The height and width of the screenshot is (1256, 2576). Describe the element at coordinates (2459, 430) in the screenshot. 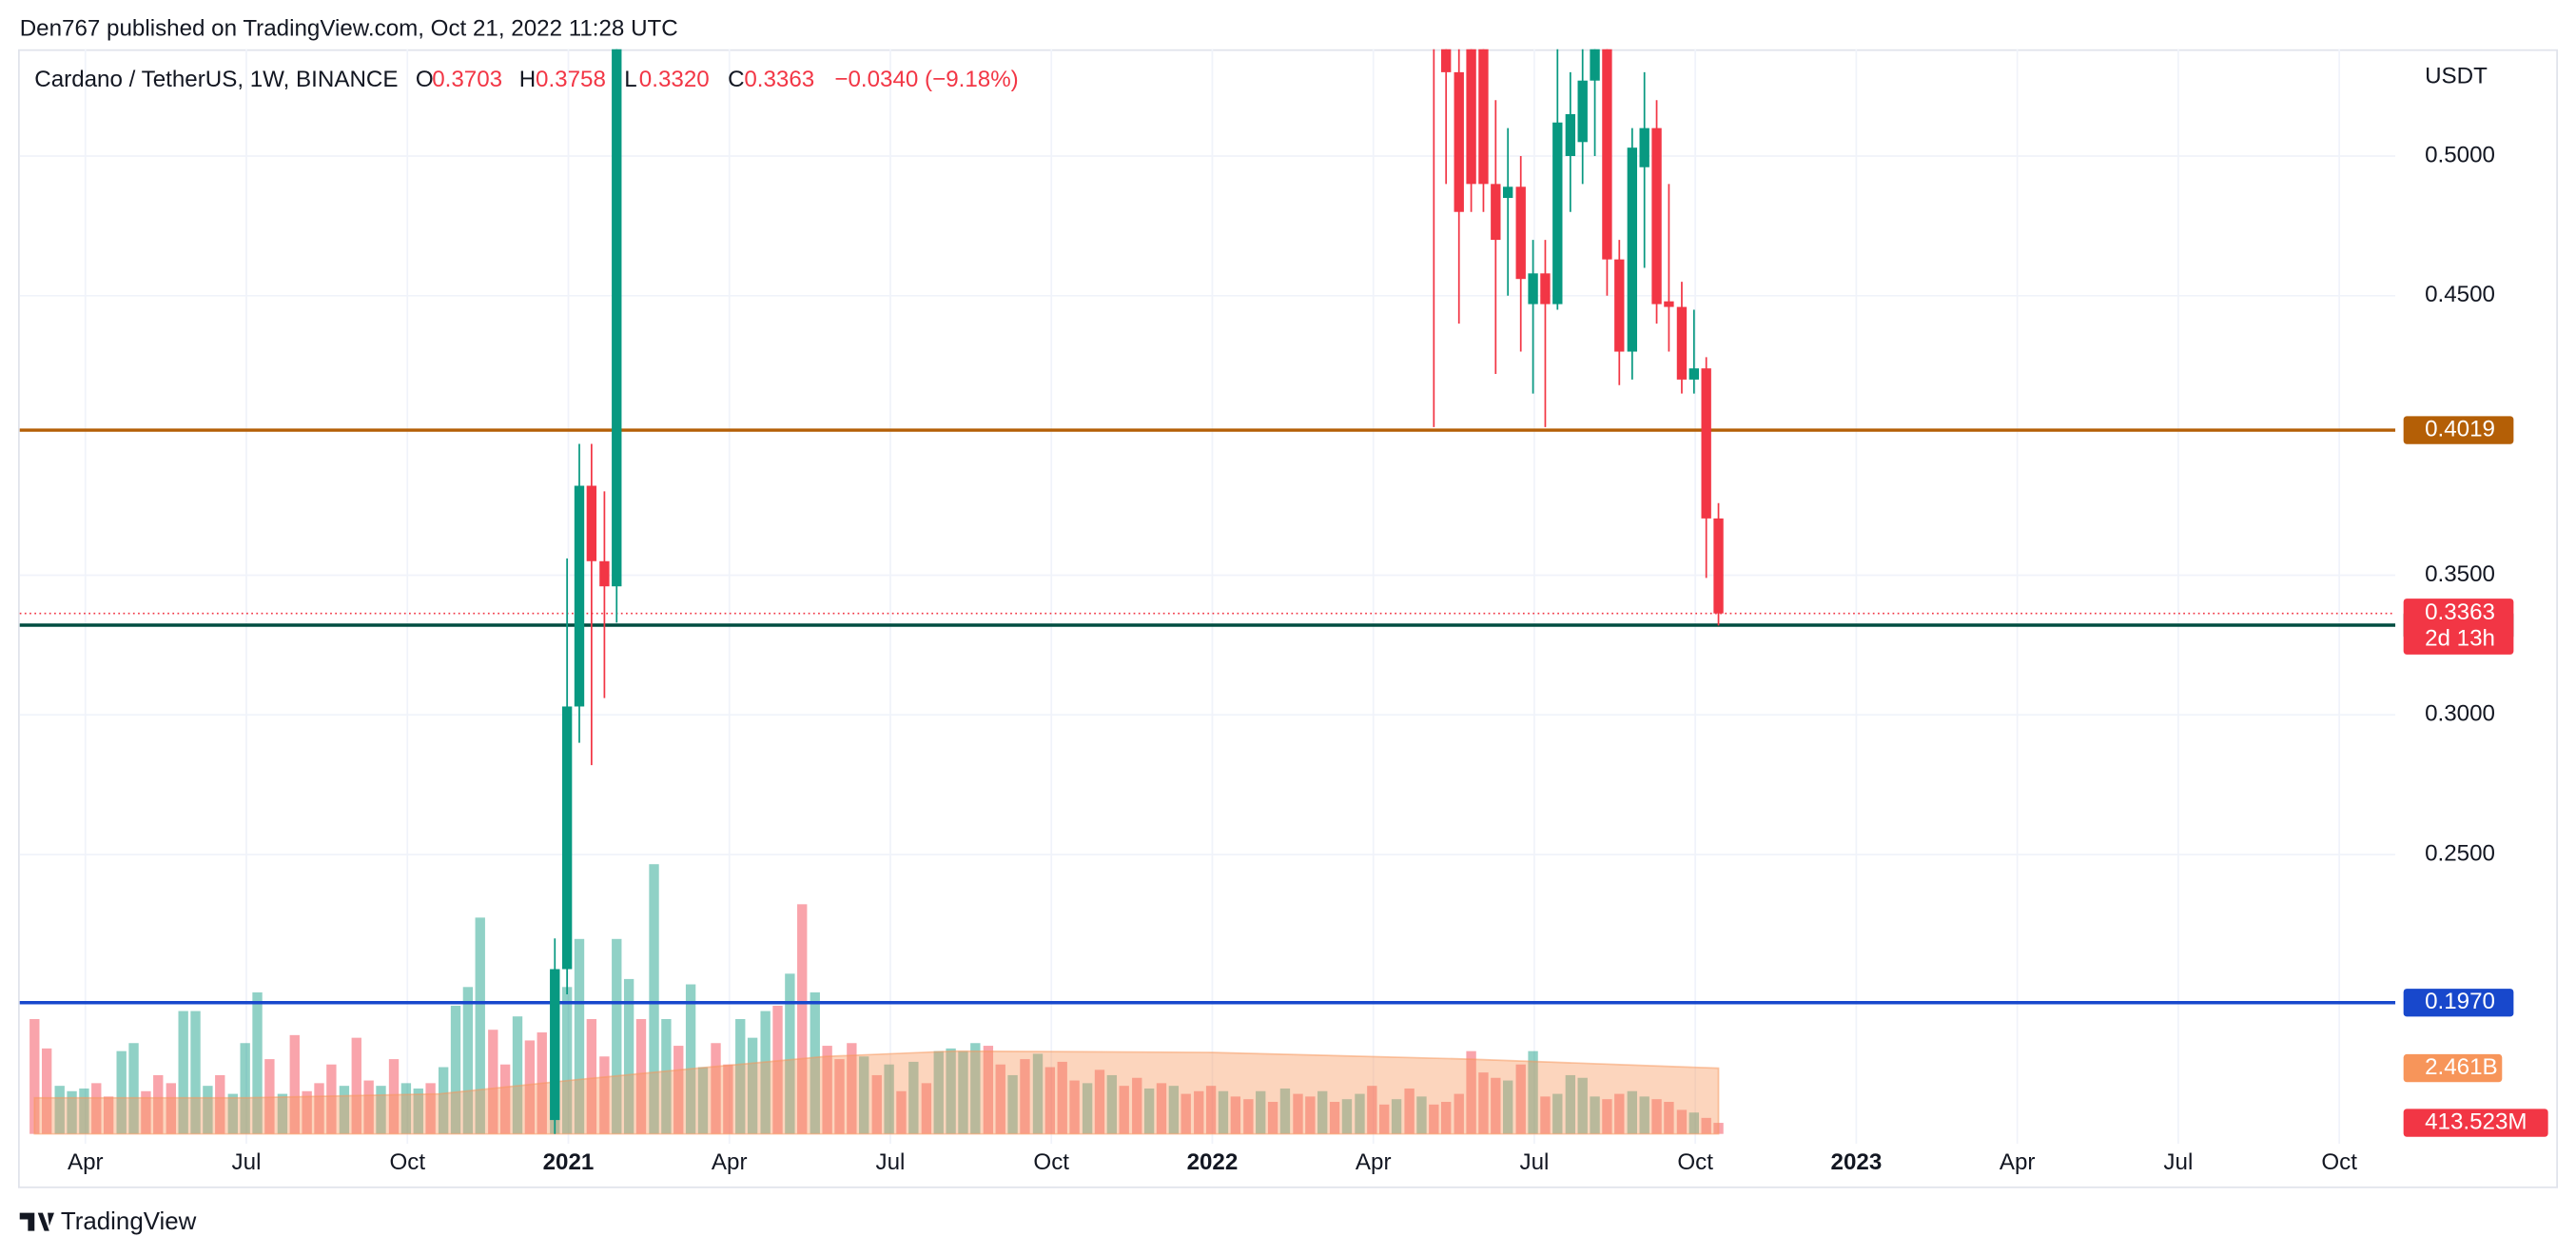

I see `line-price-box` at that location.